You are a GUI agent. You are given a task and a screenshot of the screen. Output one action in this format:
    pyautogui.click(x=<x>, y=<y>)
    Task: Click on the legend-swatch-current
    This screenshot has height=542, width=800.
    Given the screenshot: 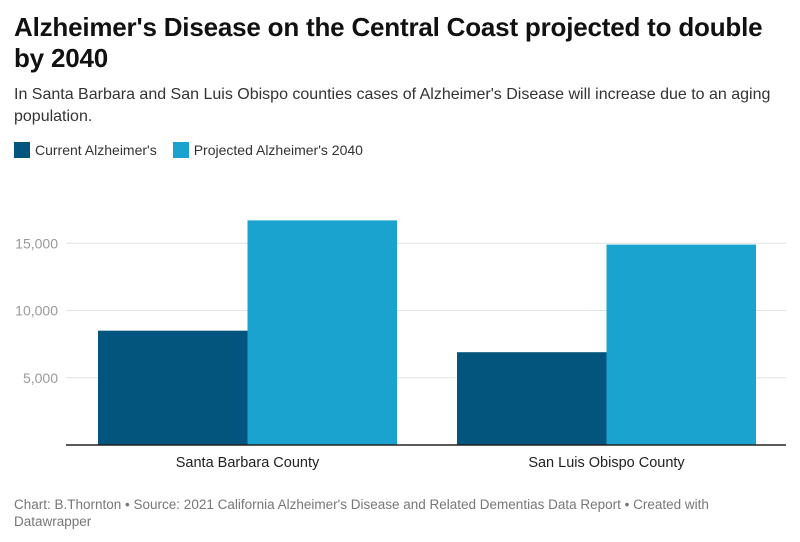 What is the action you would take?
    pyautogui.click(x=22, y=150)
    